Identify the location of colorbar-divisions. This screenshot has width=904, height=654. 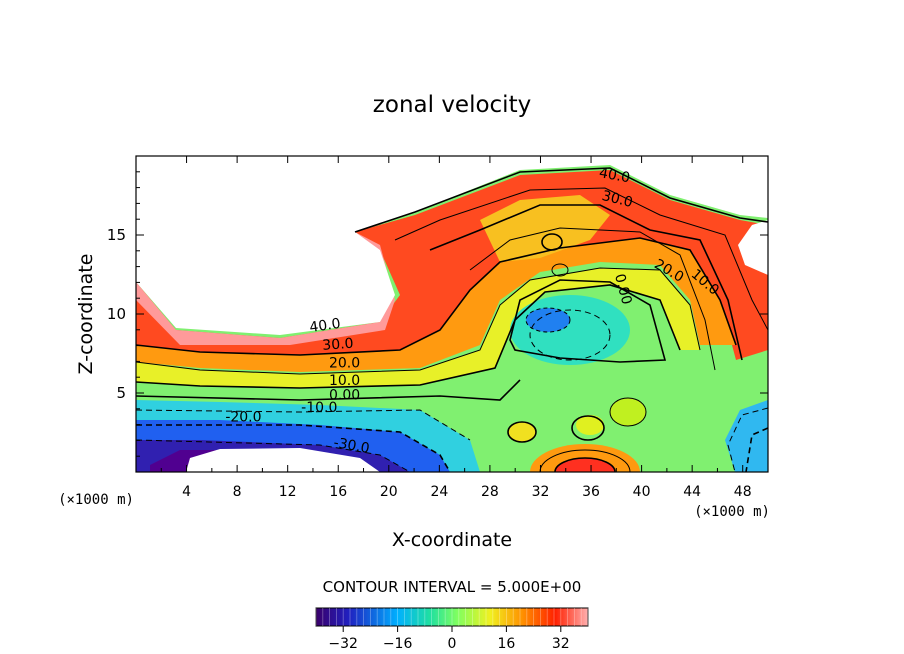
(452, 617).